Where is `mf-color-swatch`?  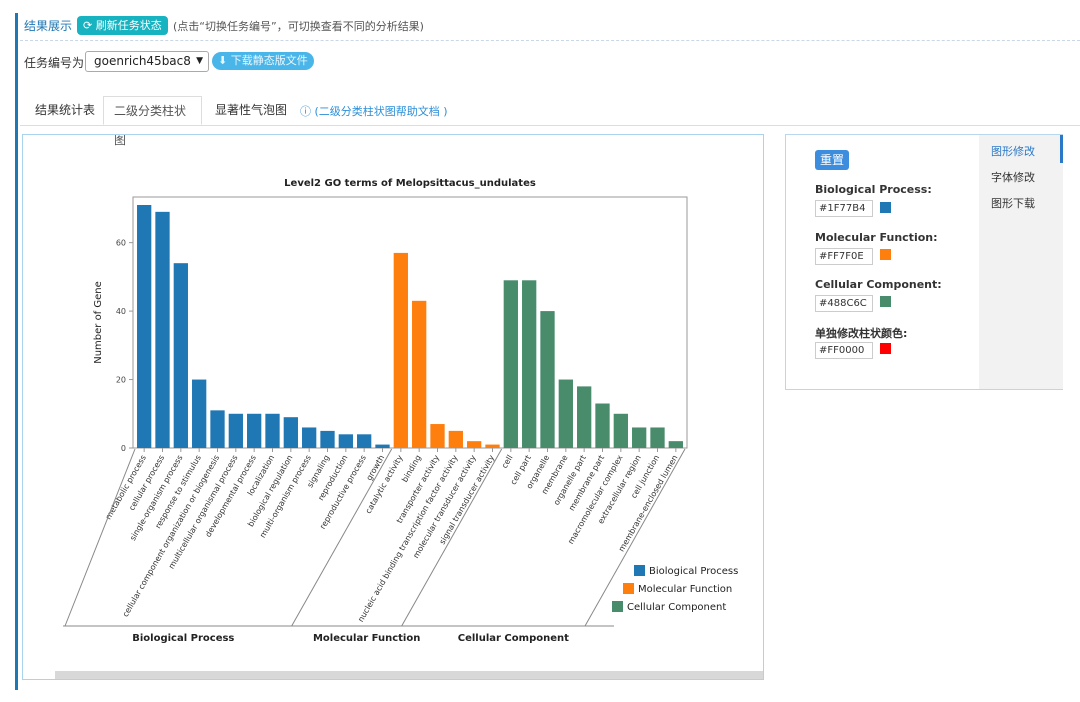
mf-color-swatch is located at coordinates (885, 254).